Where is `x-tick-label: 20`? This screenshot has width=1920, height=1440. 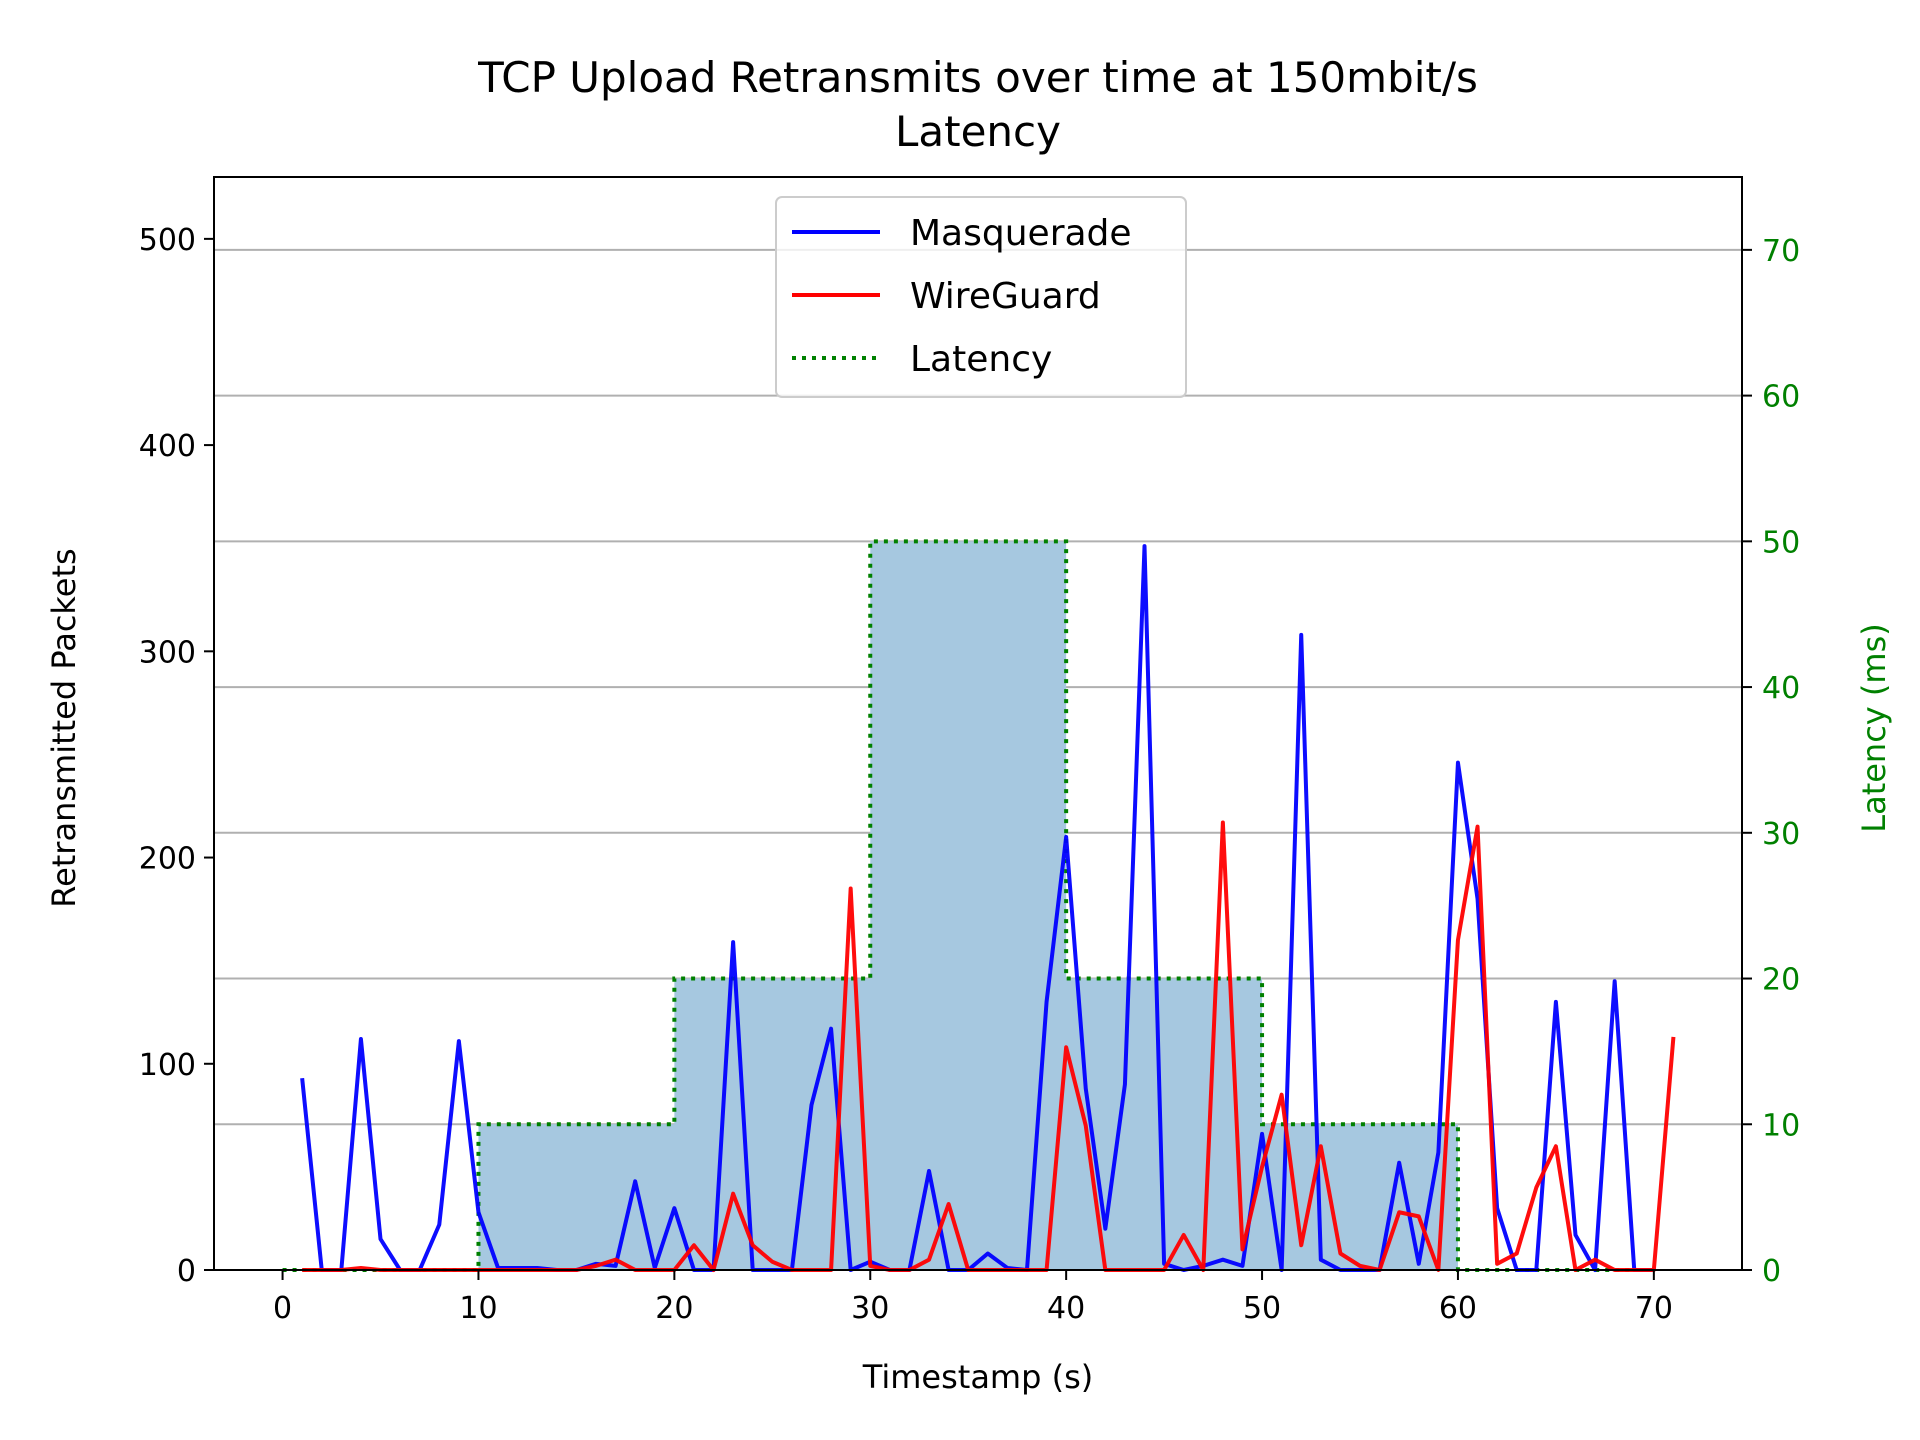 x-tick-label: 20 is located at coordinates (674, 1308).